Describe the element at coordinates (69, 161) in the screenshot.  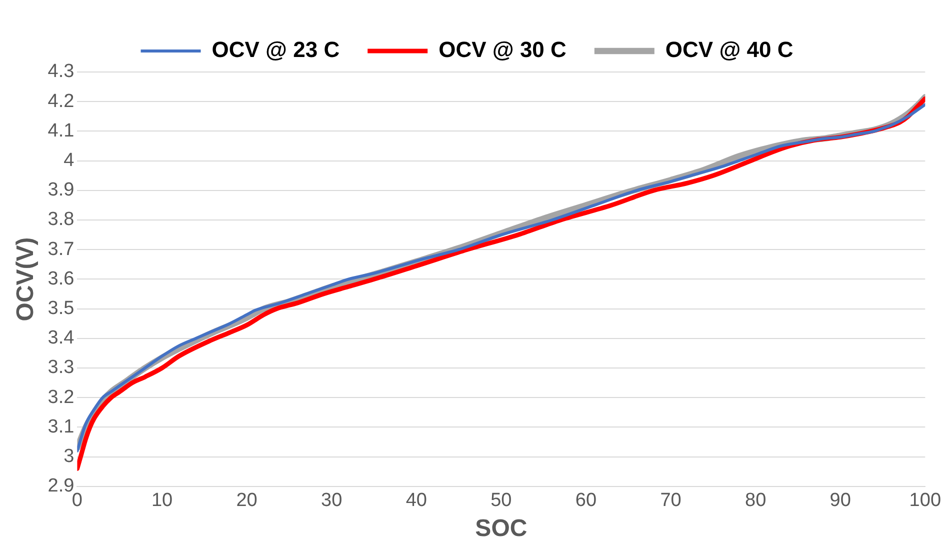
I see `y-tick-label: 4` at that location.